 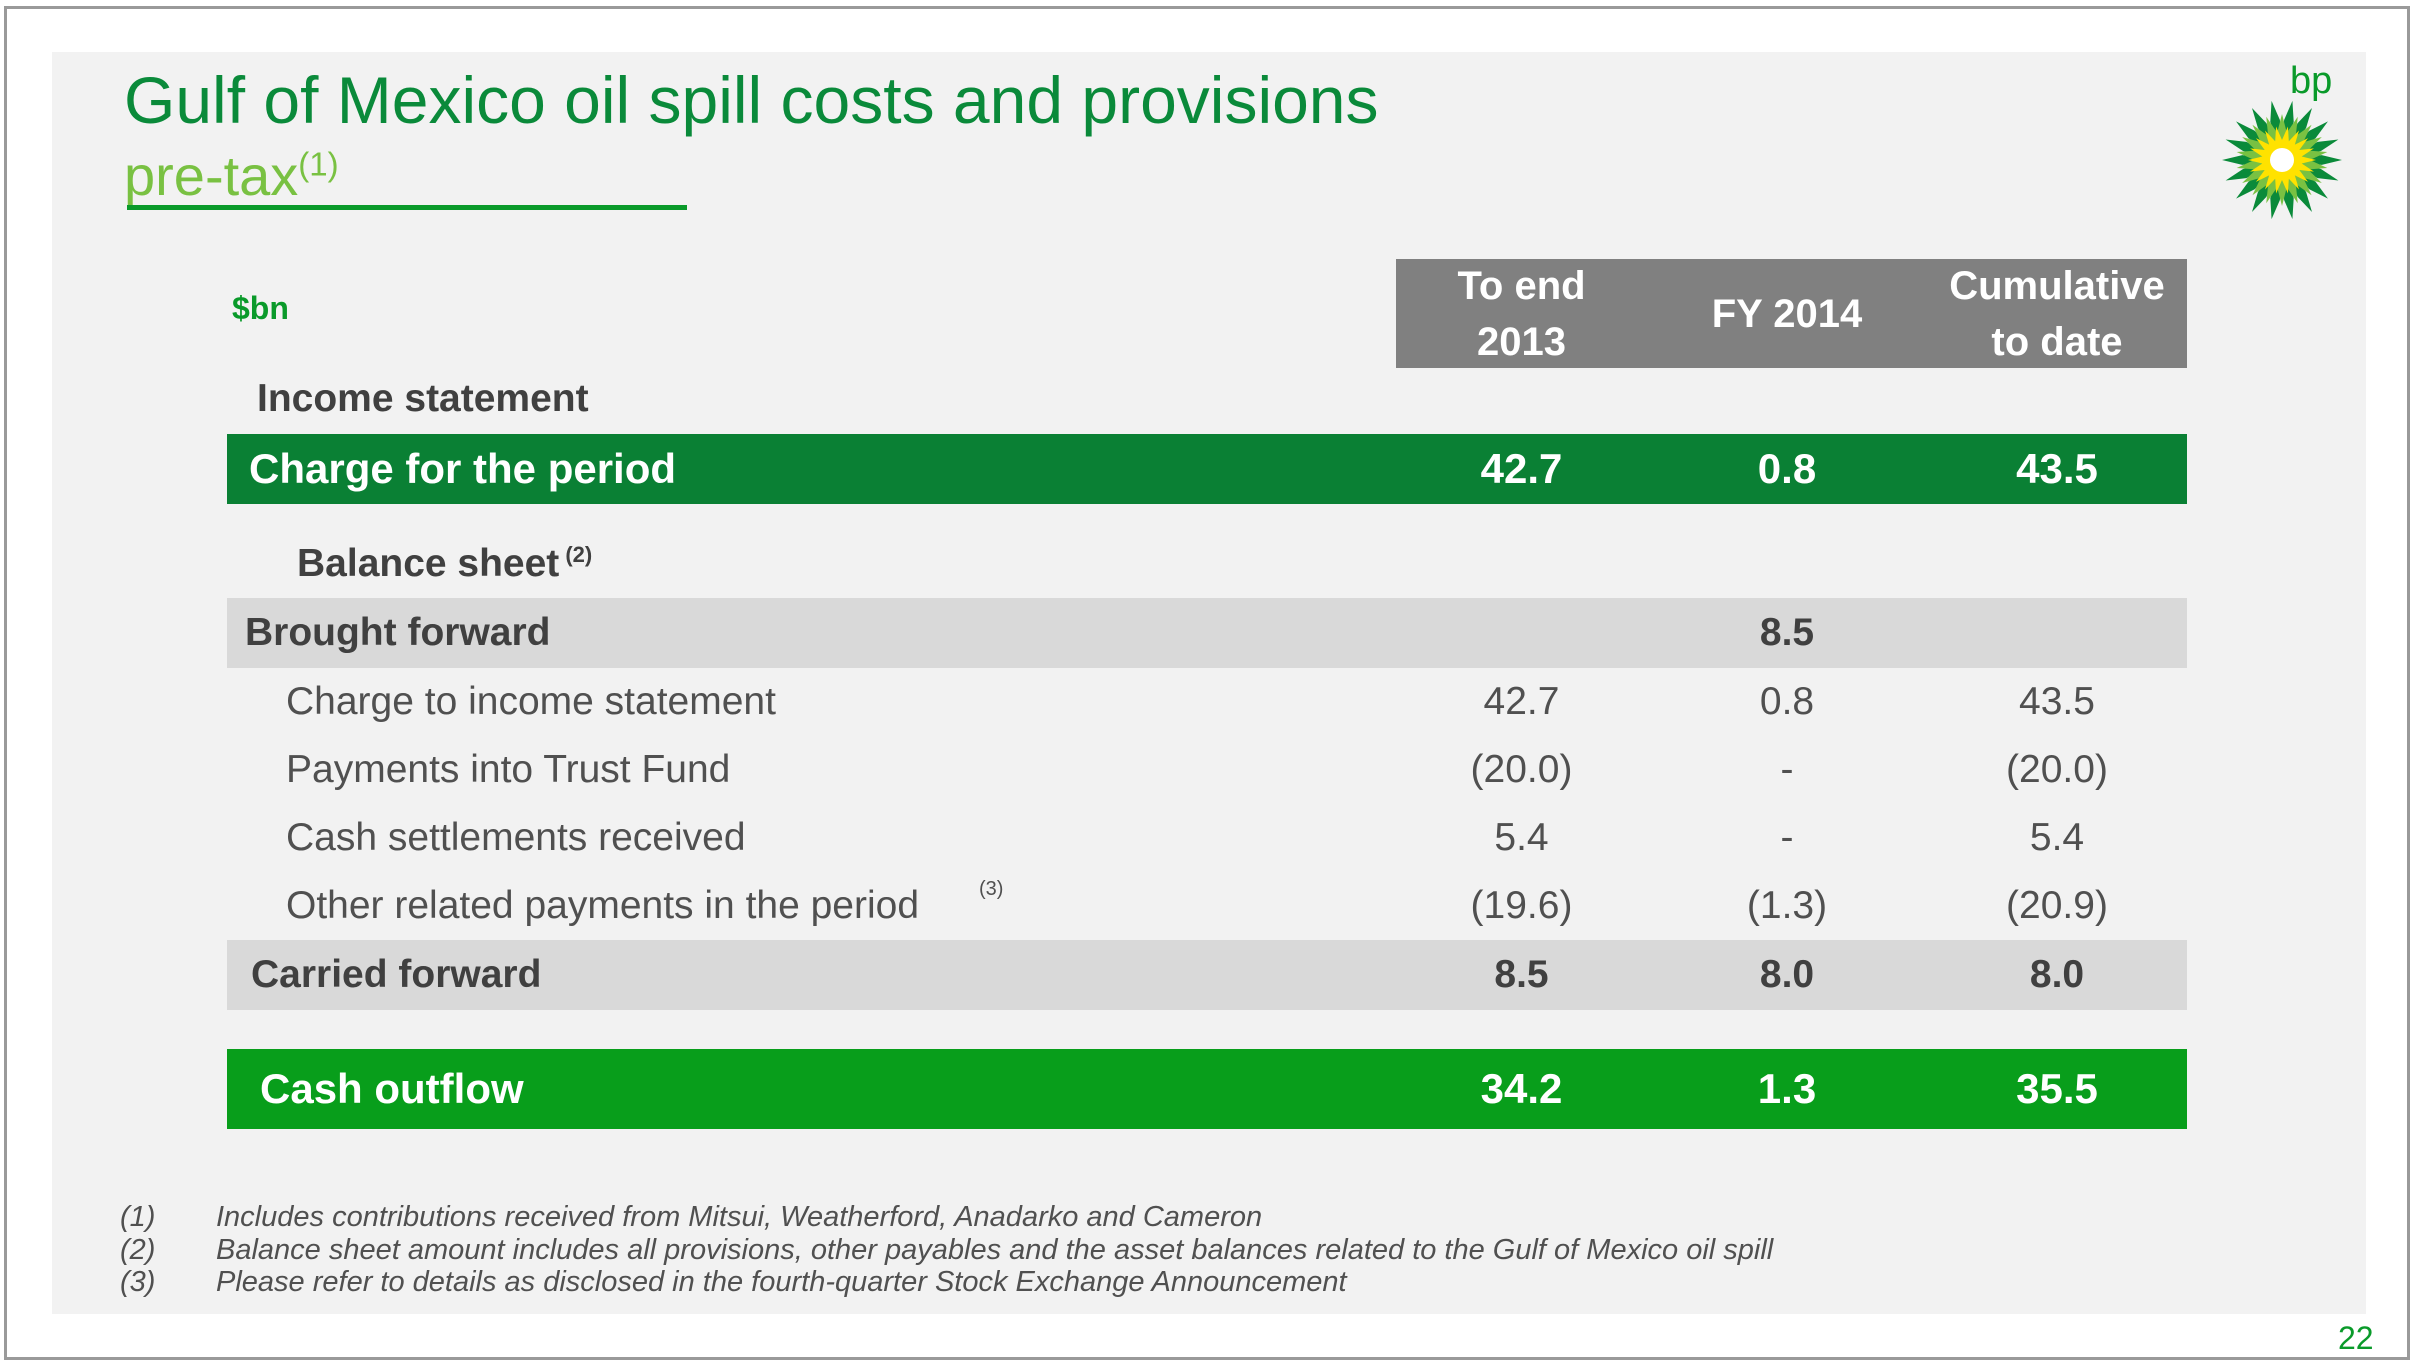 I want to click on page-number: 22, so click(x=2356, y=1338).